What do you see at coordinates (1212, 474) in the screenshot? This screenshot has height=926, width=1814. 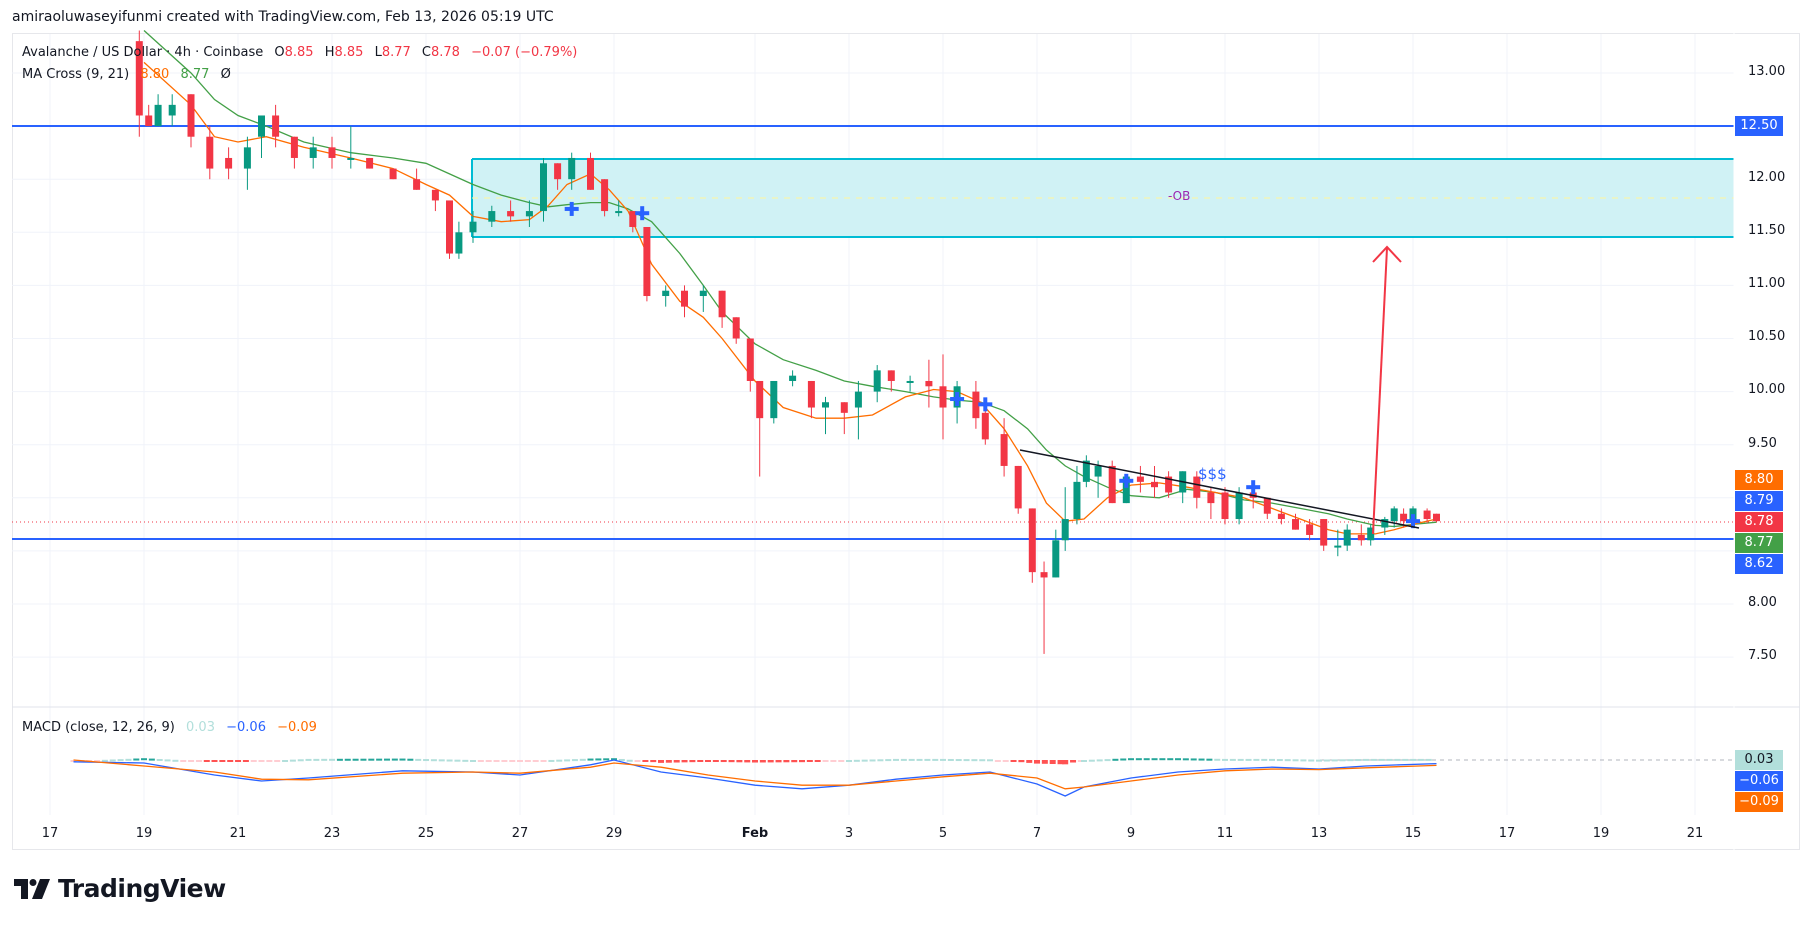 I see `liquidity-label: $$$` at bounding box center [1212, 474].